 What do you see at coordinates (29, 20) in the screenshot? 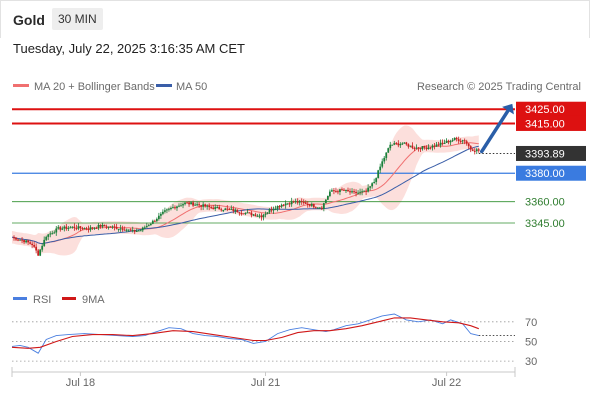
I see `symbol-title: Gold` at bounding box center [29, 20].